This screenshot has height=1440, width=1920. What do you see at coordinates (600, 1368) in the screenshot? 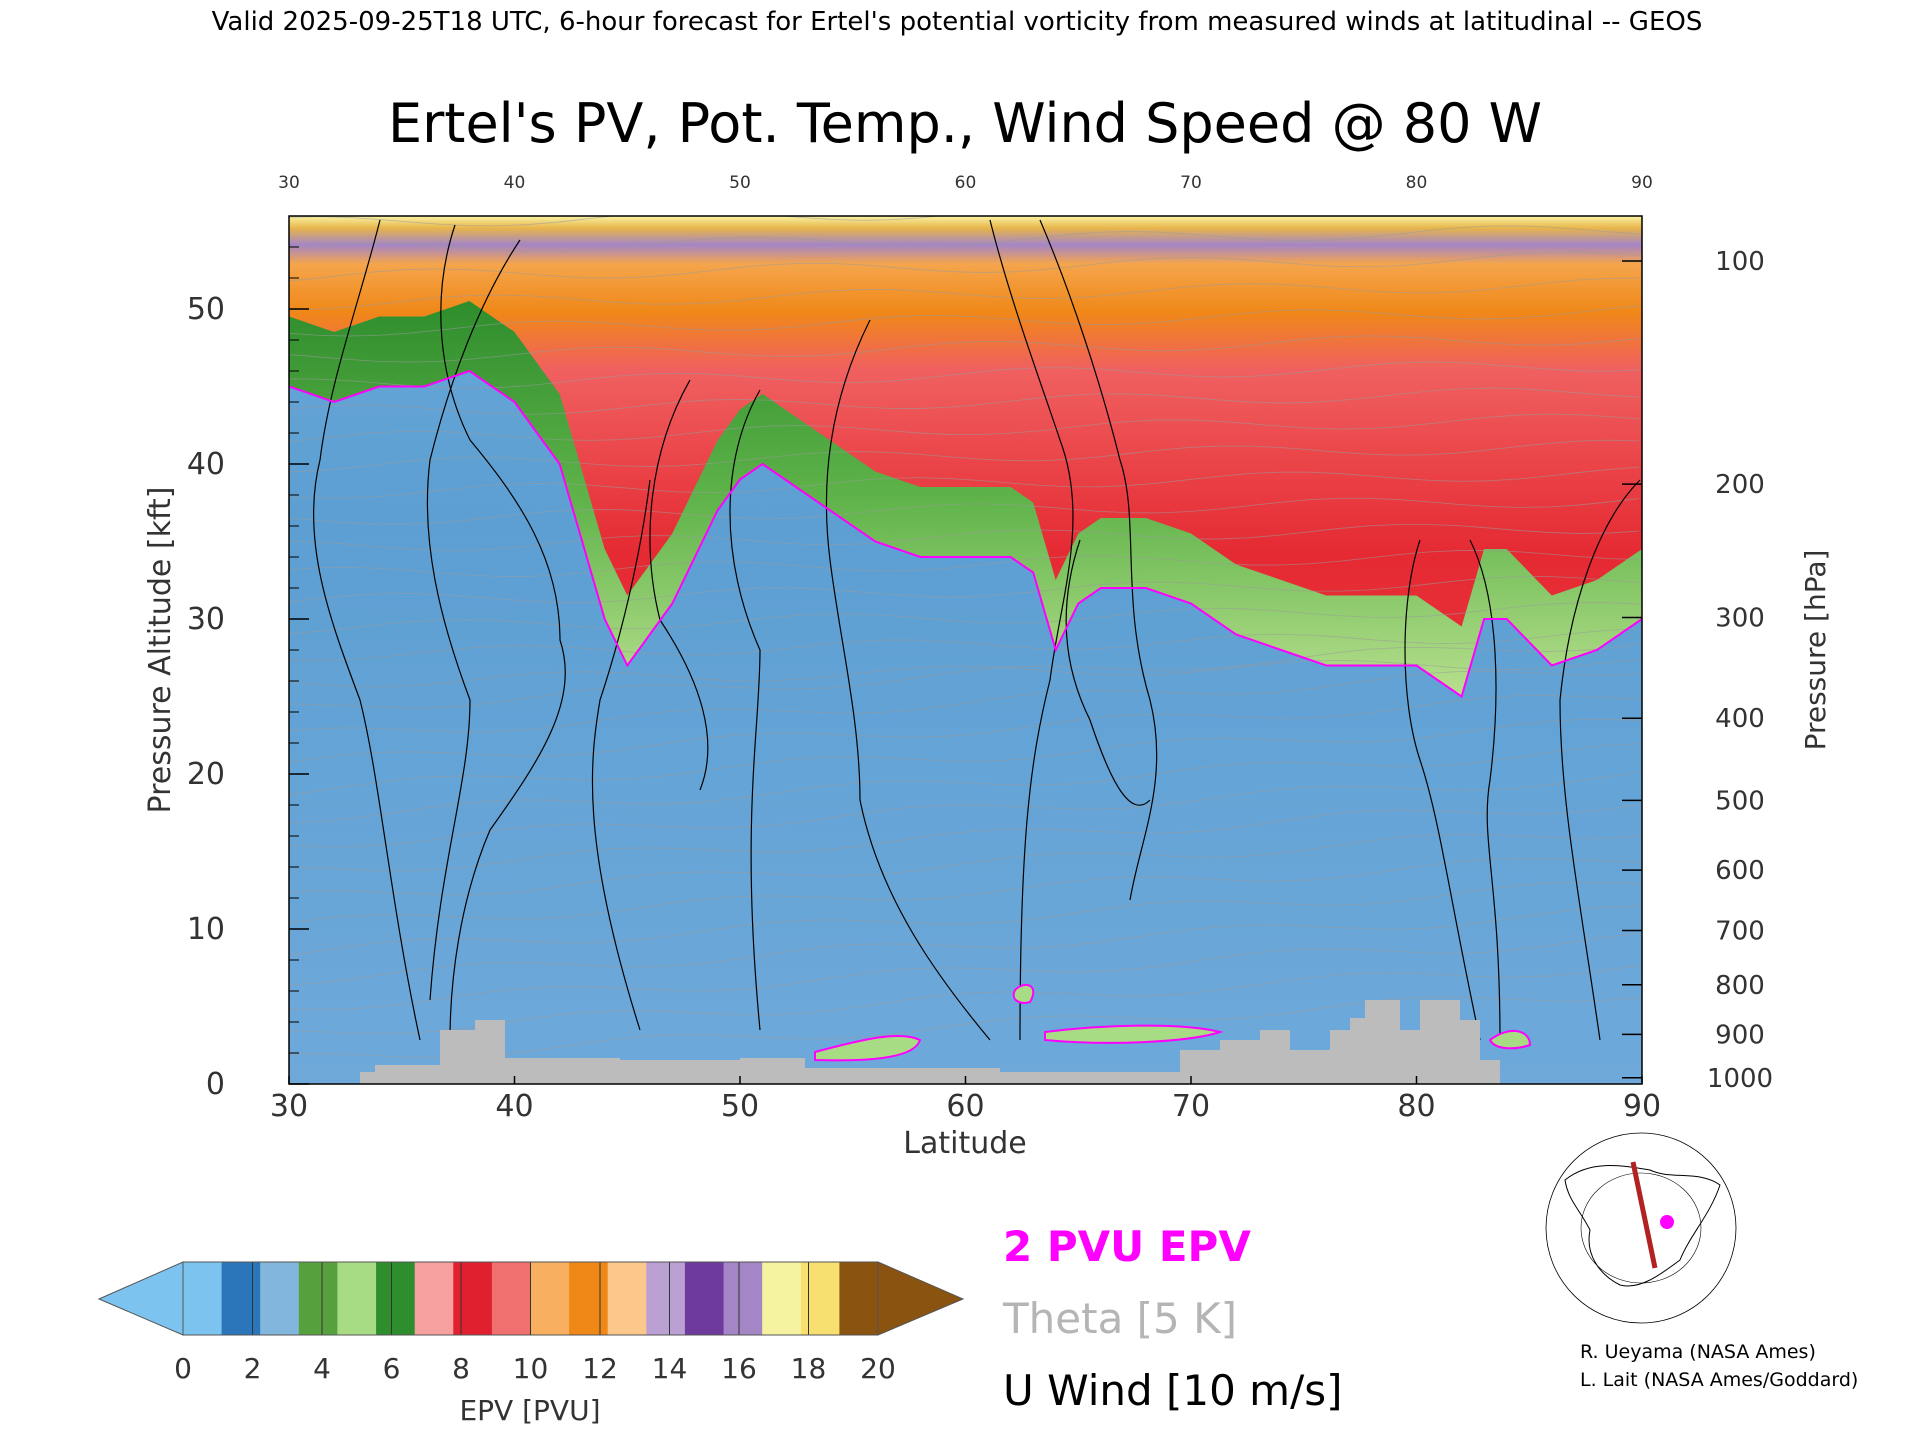
I see `colorbar-tick-label: 12` at bounding box center [600, 1368].